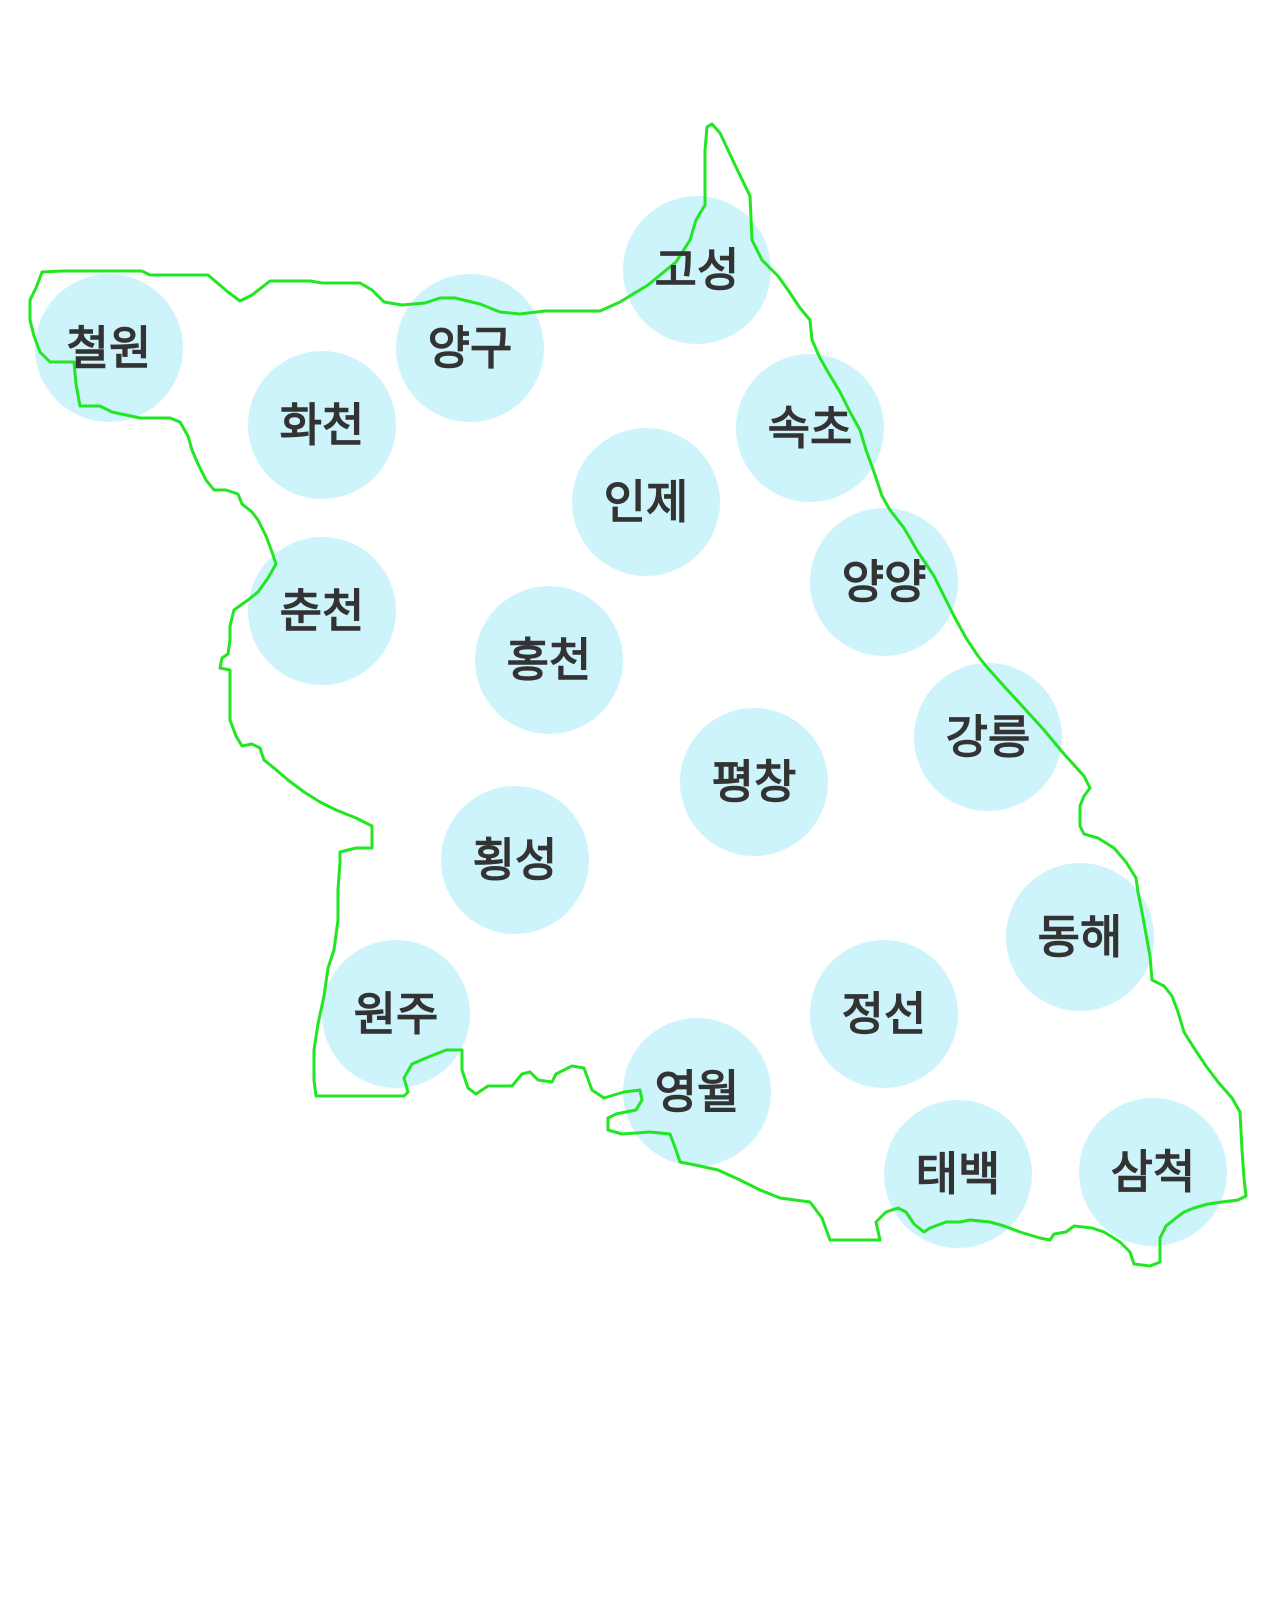 The height and width of the screenshot is (1616, 1280). I want to click on region-circle-wonju, so click(396, 1014).